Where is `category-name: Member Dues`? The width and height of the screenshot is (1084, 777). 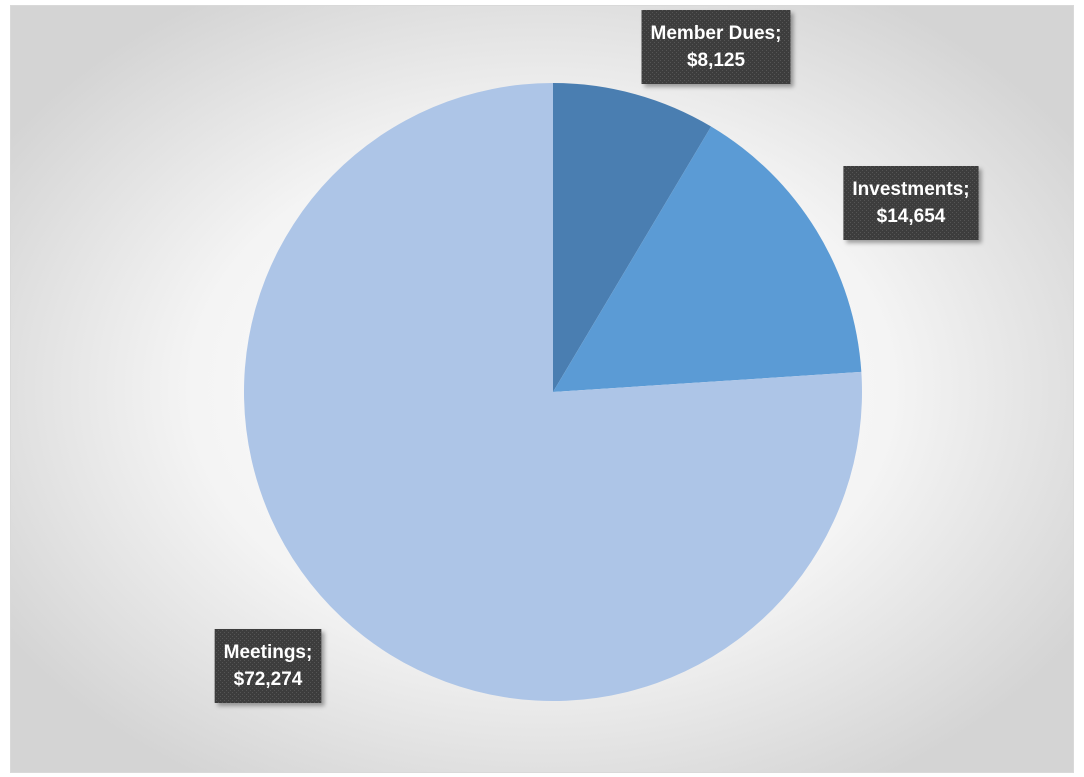 category-name: Member Dues is located at coordinates (713, 33).